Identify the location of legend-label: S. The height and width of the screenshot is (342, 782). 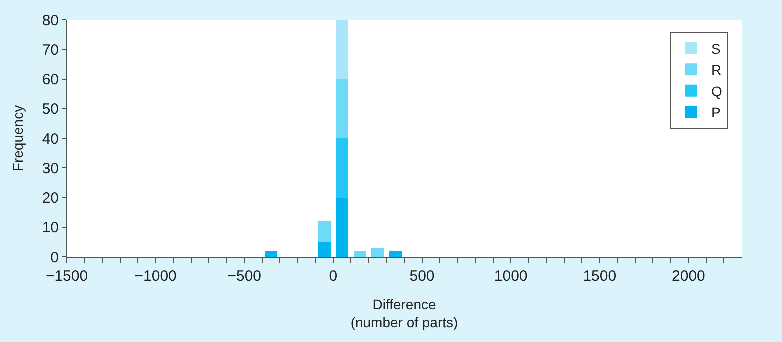
(716, 48).